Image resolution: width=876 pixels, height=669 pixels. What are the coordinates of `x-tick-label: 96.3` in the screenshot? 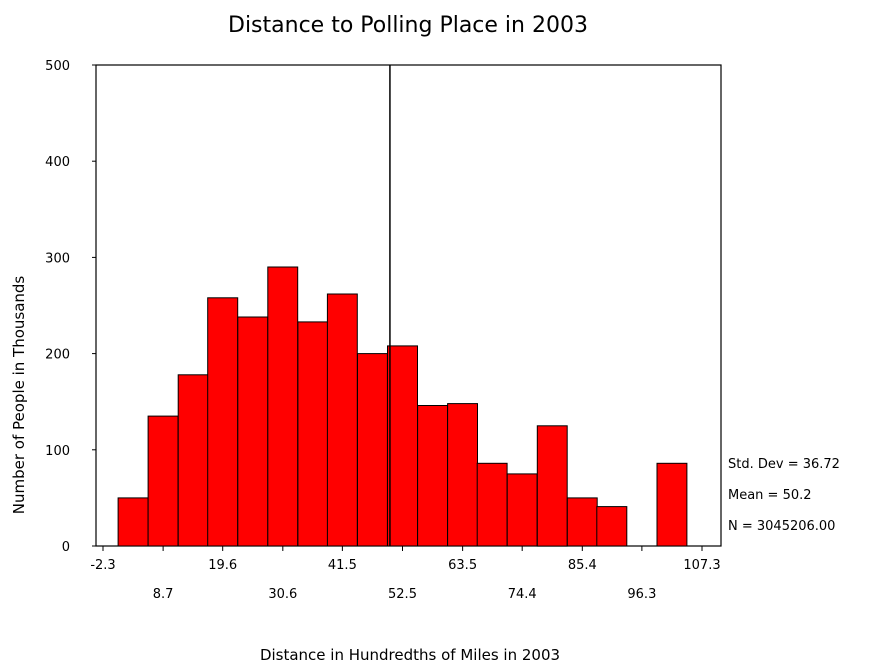 It's located at (641, 594).